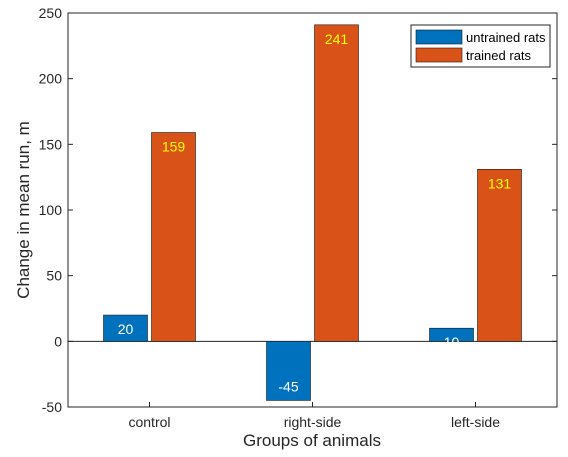  What do you see at coordinates (58, 341) in the screenshot?
I see `y-tick-label: 0` at bounding box center [58, 341].